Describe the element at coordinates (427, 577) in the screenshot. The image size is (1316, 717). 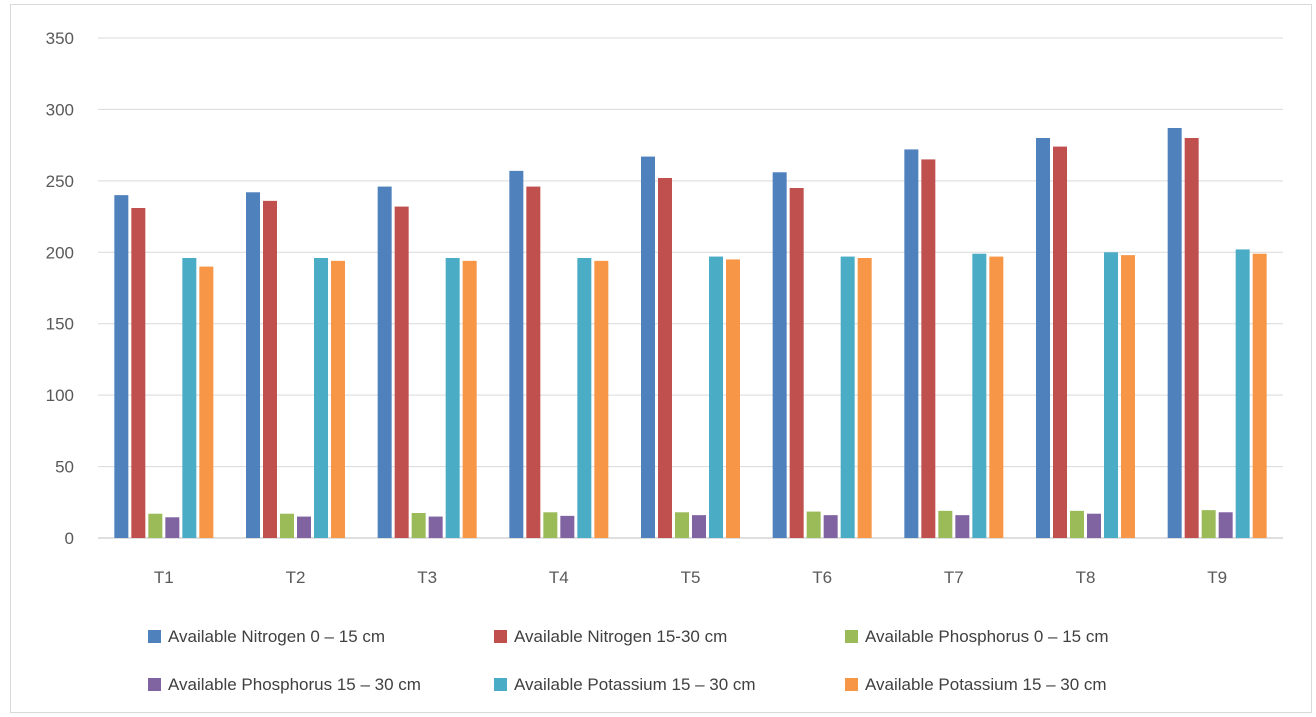
I see `x-tick-label: T3` at that location.